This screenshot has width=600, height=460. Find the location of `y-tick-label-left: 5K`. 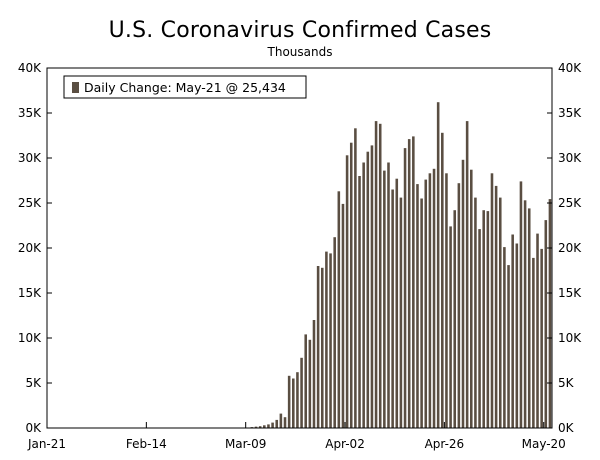

y-tick-label-left: 5K is located at coordinates (33, 383).